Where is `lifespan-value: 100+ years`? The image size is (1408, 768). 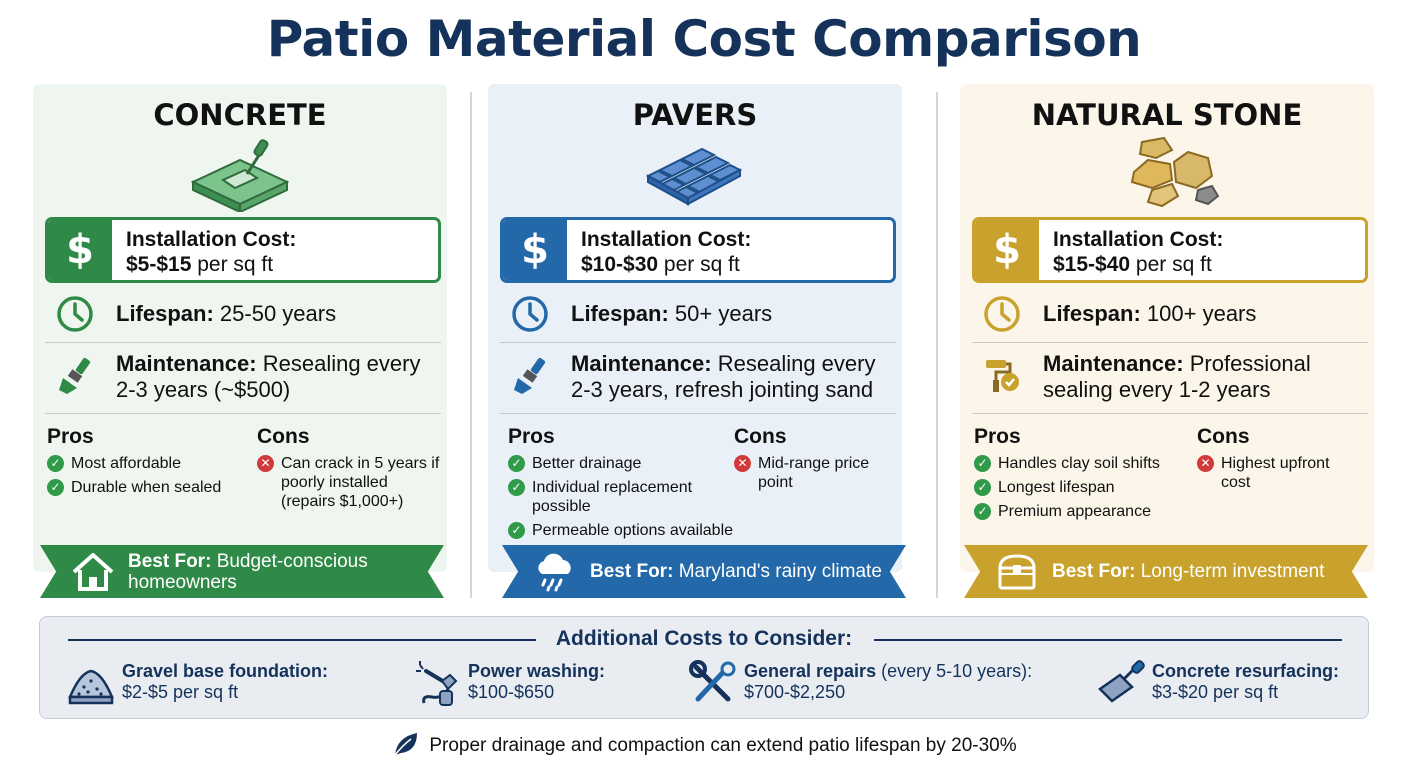 lifespan-value: 100+ years is located at coordinates (1201, 313).